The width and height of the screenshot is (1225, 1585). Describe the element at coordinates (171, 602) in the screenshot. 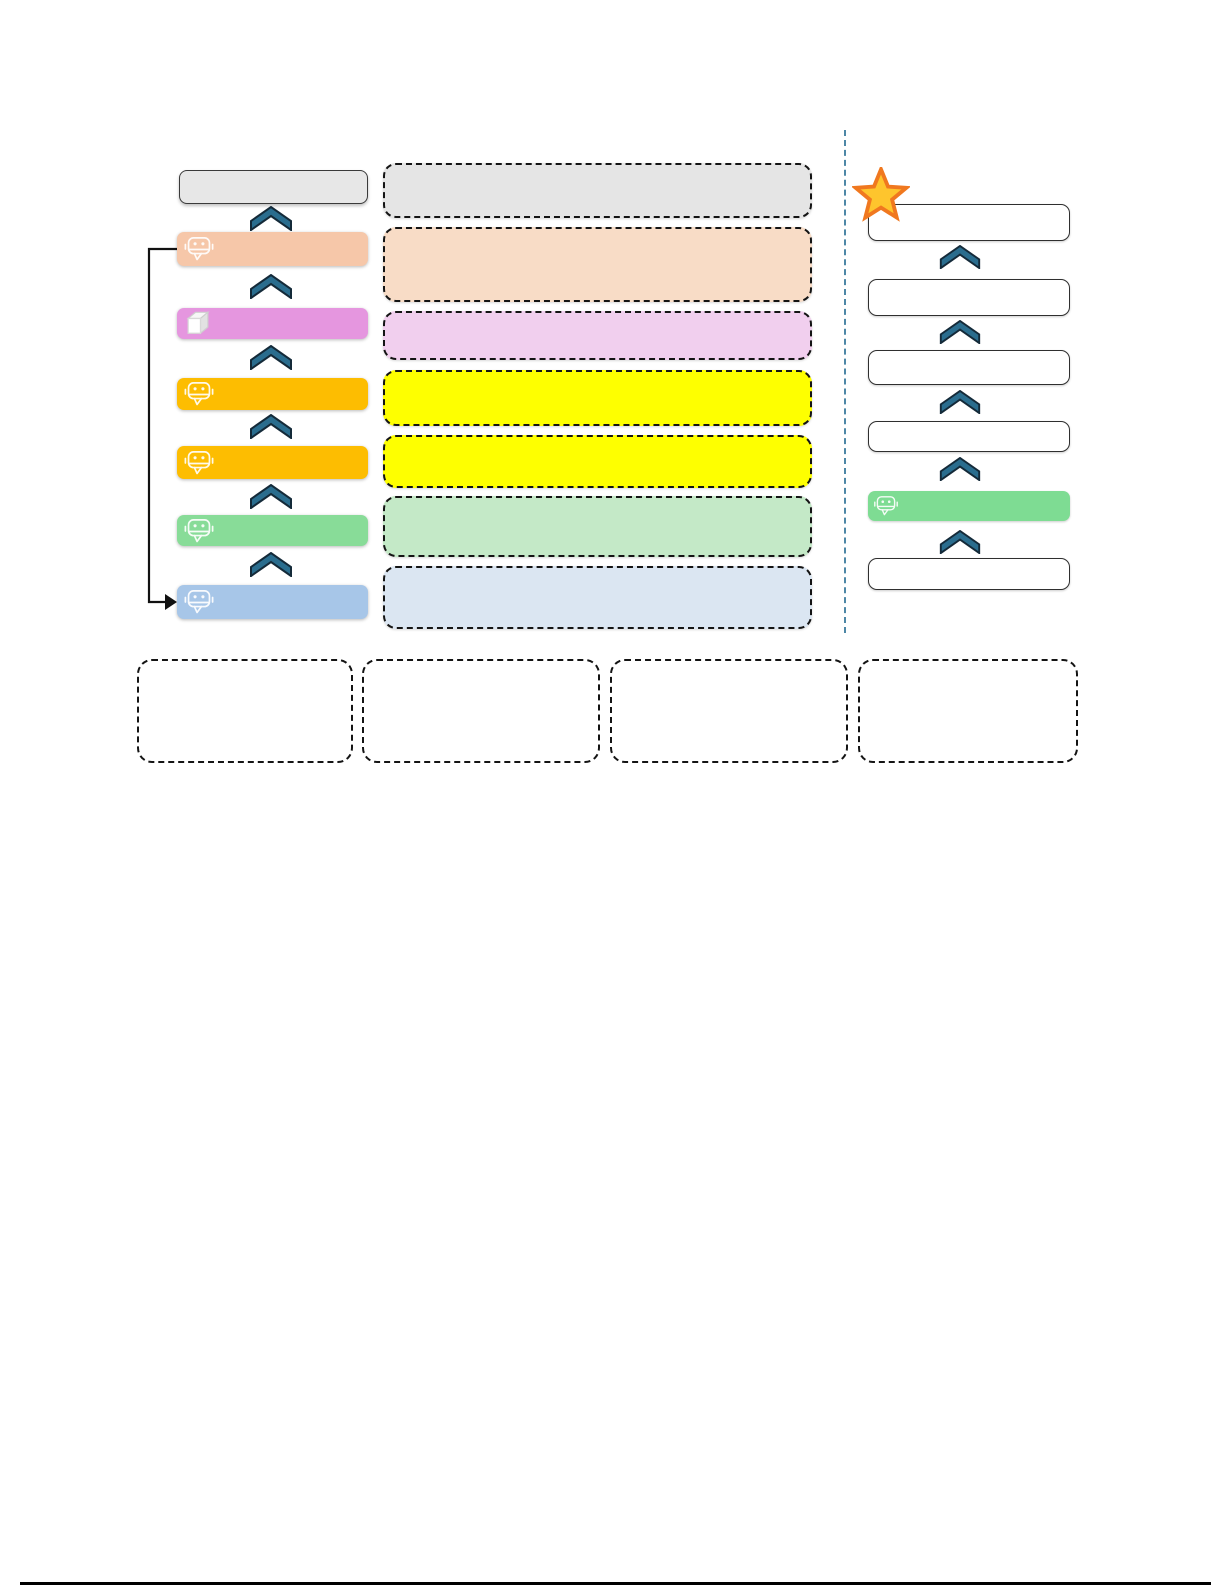

I see `arrowhead-icon` at that location.